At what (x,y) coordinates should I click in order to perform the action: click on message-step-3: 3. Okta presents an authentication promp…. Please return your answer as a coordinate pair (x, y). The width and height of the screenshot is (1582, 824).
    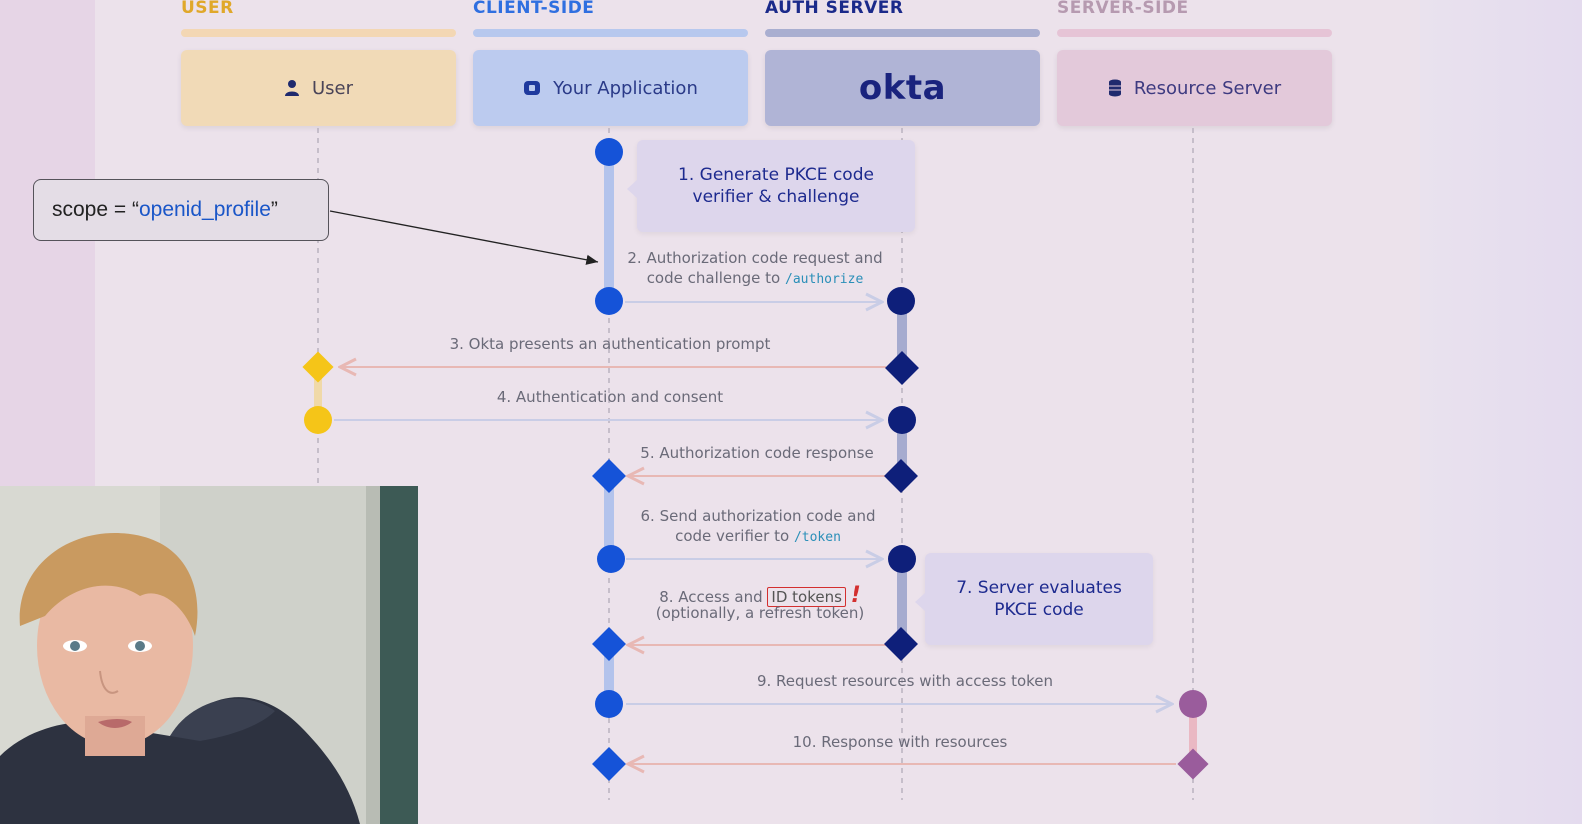
    Looking at the image, I should click on (610, 344).